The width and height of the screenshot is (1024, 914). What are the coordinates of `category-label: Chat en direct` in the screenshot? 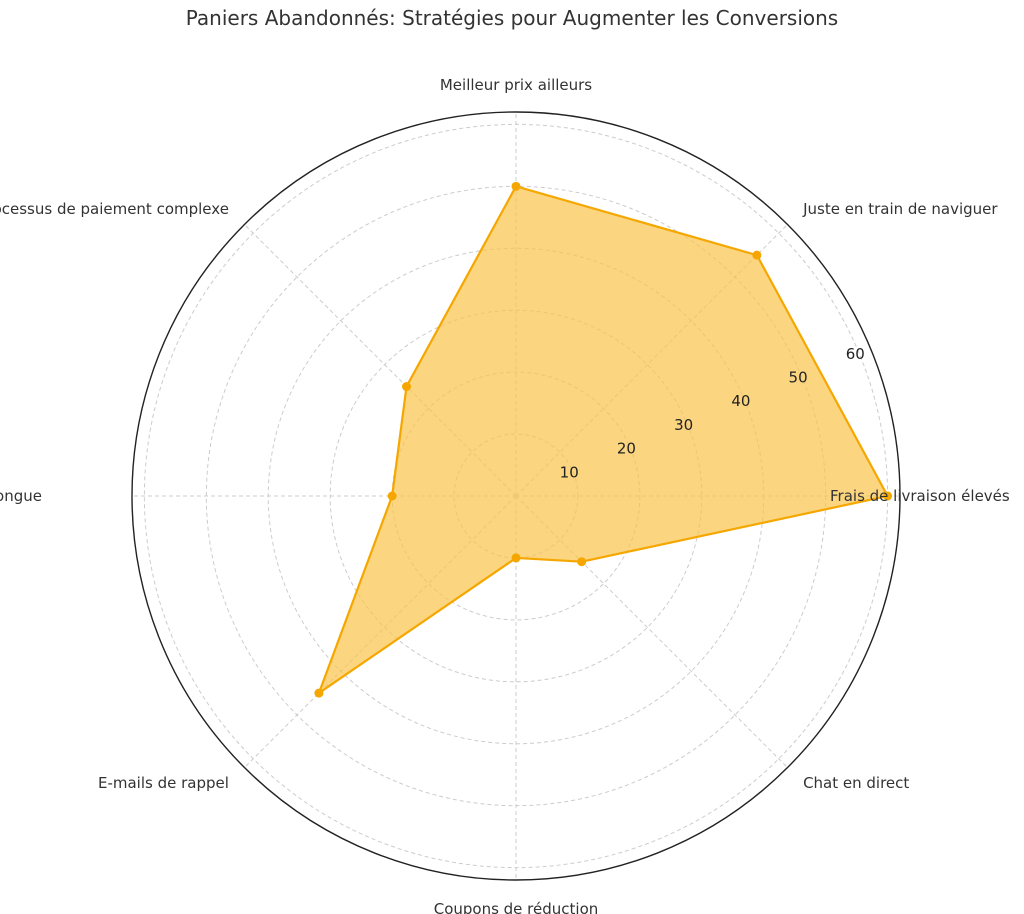 It's located at (856, 783).